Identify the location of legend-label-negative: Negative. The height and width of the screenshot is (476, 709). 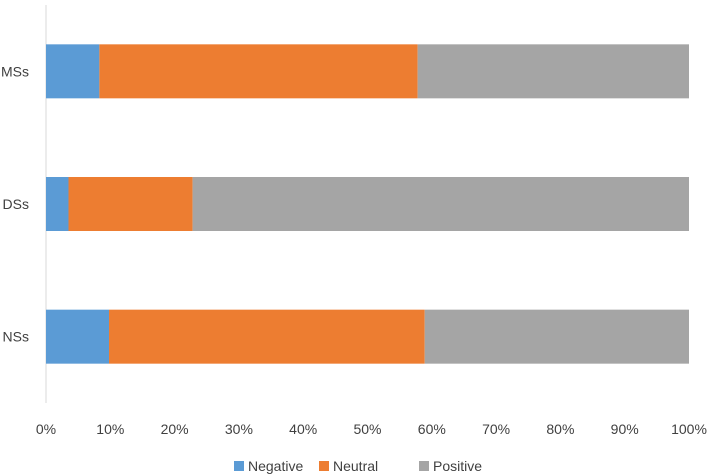
(275, 466).